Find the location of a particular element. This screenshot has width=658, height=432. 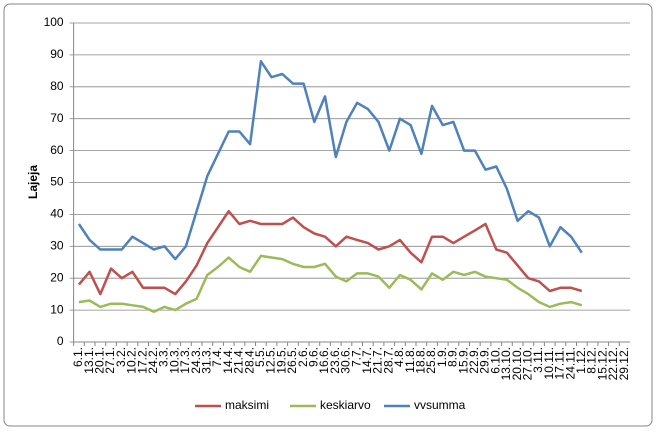

y-tick-label: 70 is located at coordinates (57, 118).